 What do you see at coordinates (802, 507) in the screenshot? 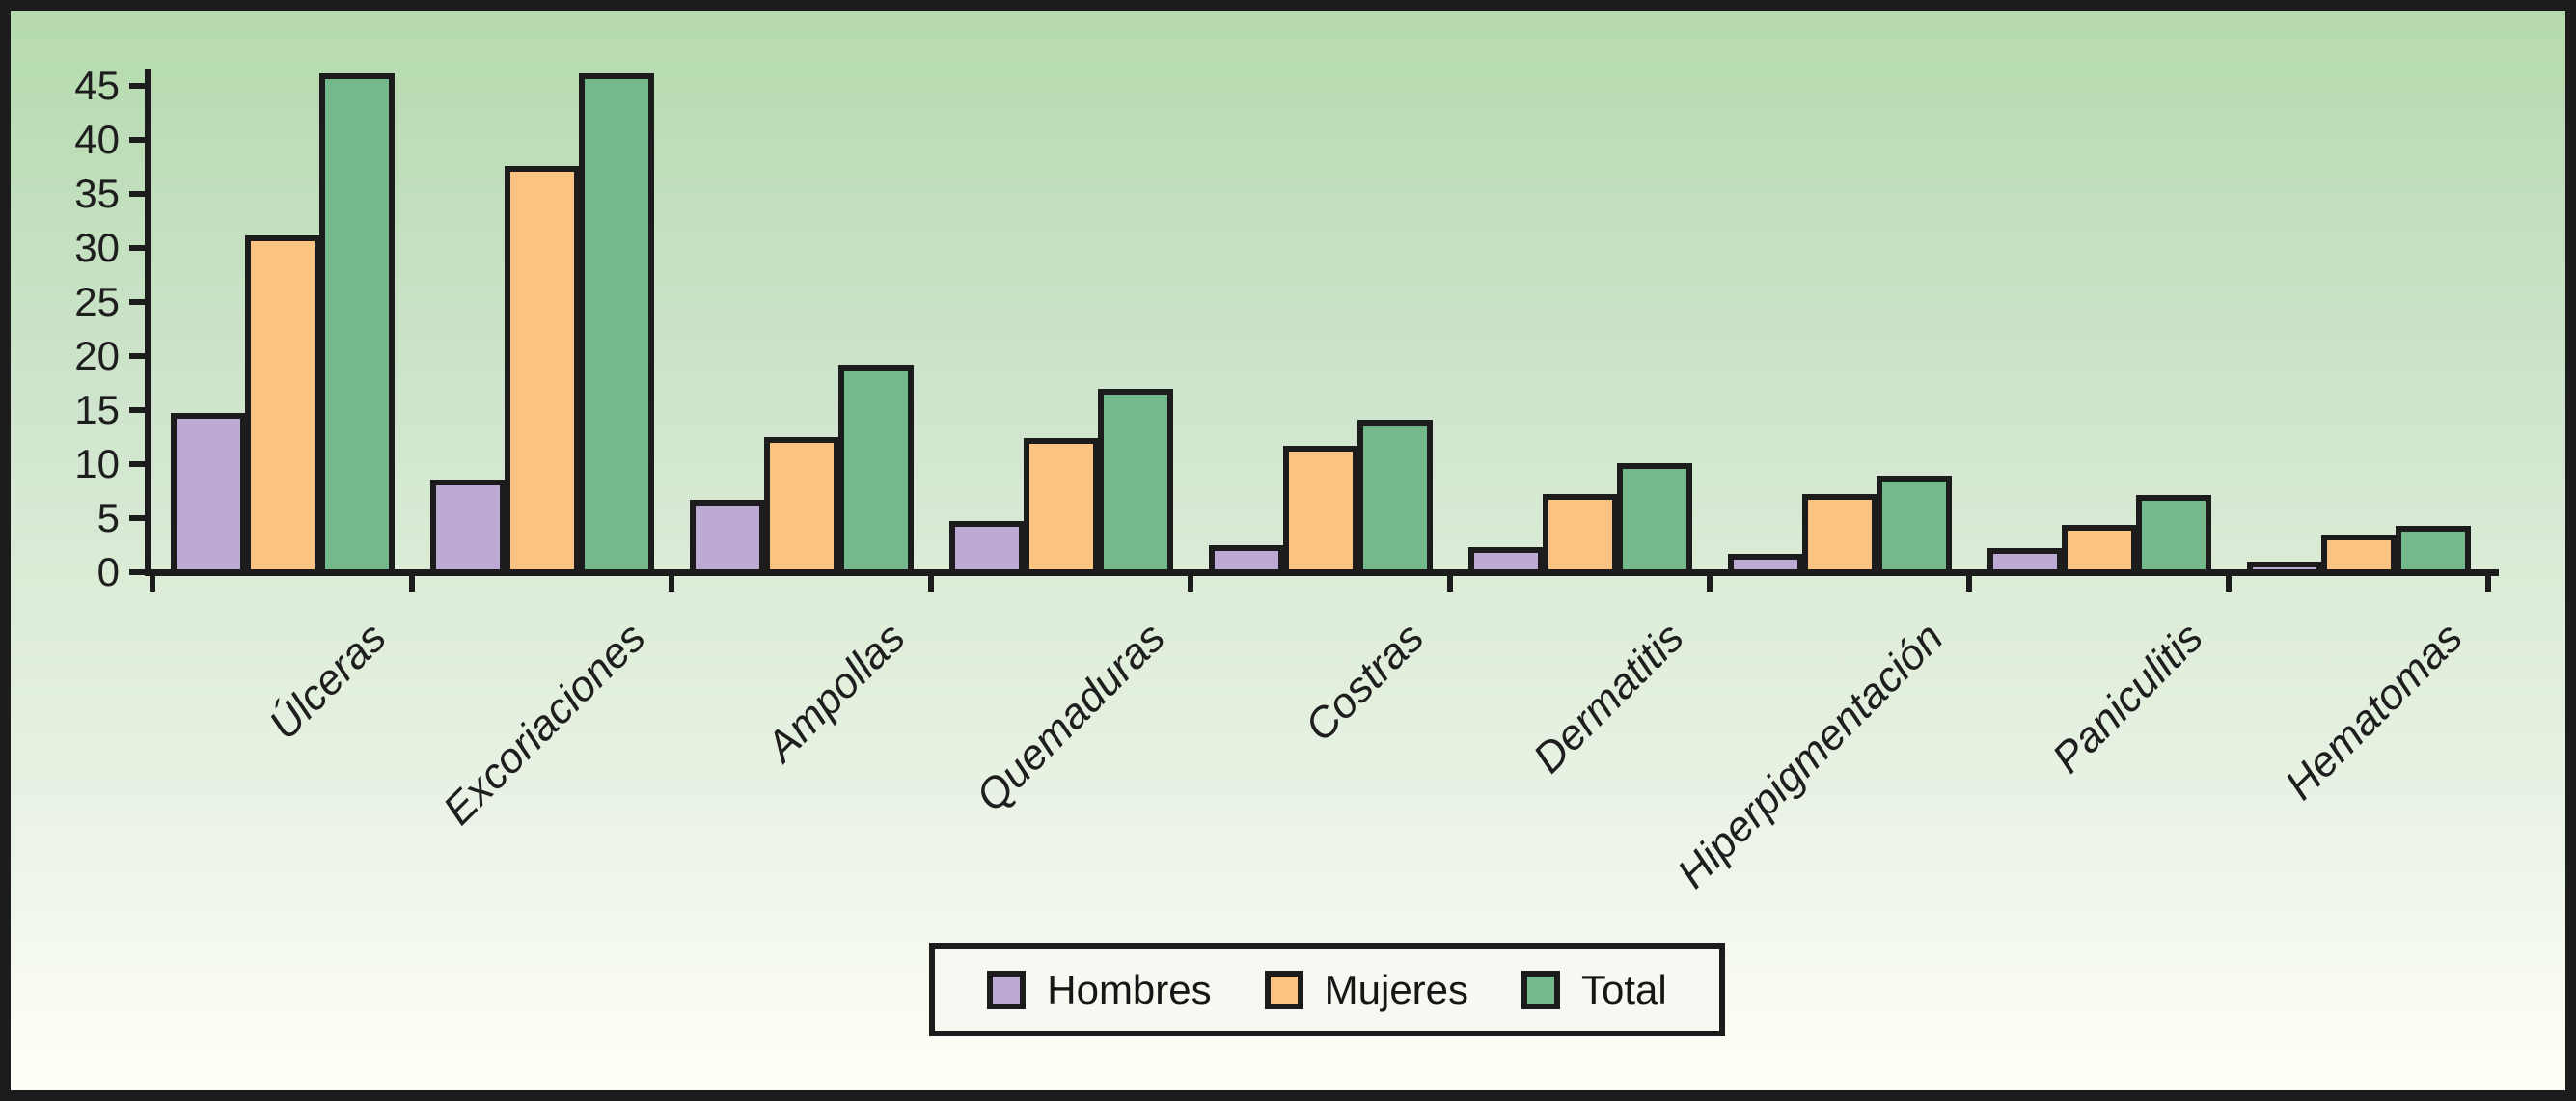
I see `bar-mujeres-ampollas` at bounding box center [802, 507].